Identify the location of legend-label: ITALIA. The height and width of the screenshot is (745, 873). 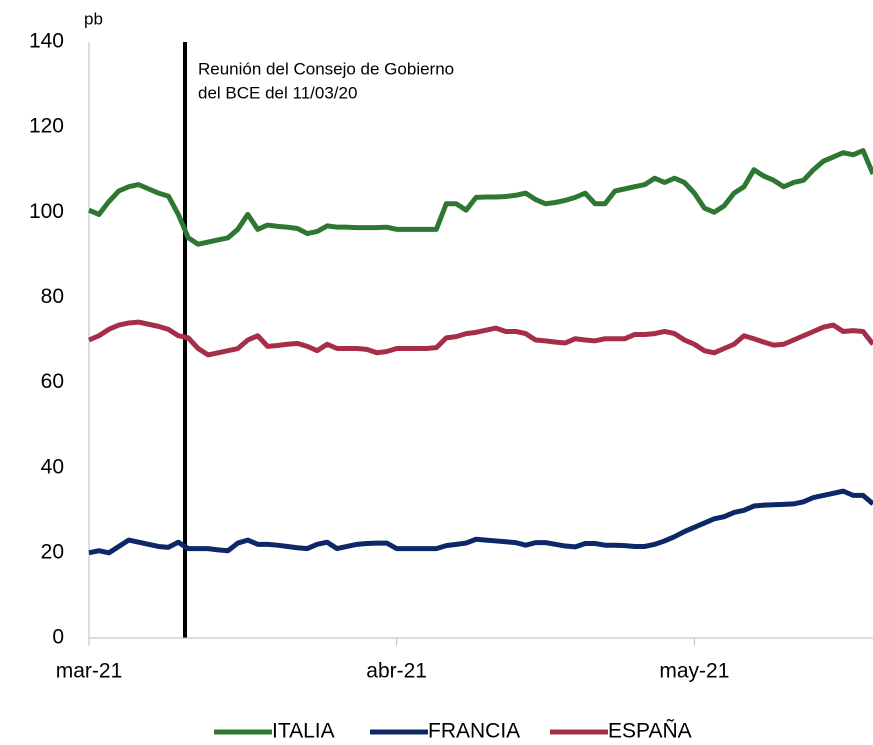
(303, 731).